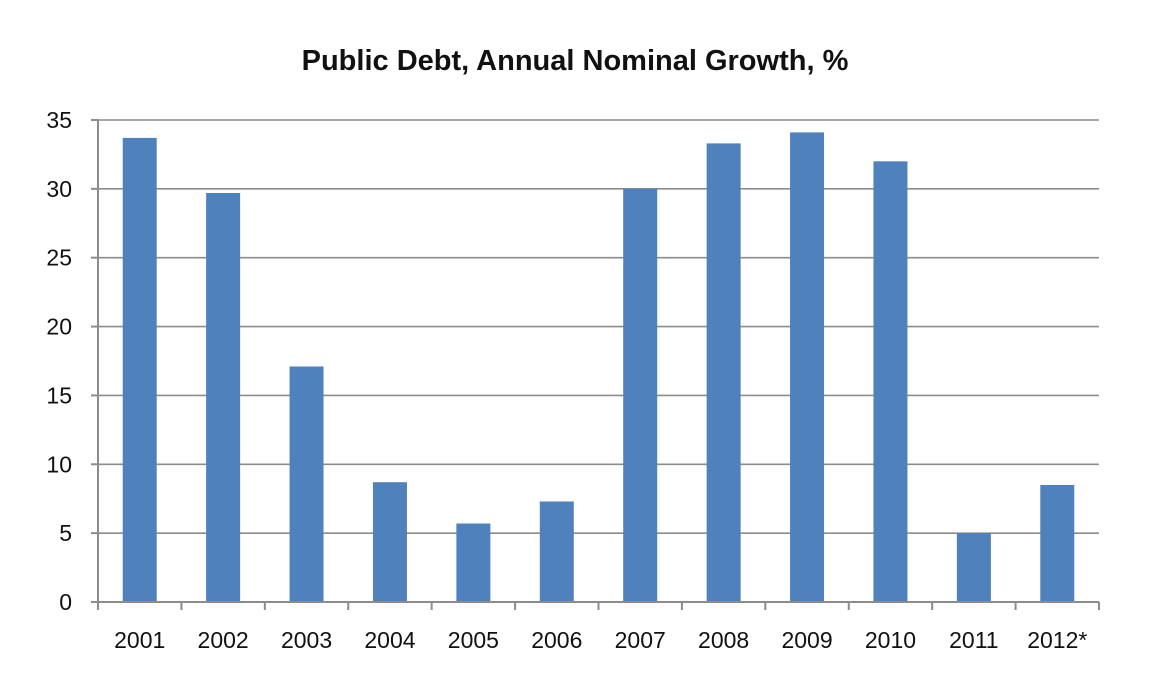  I want to click on x-tick-label: 2009, so click(806, 640).